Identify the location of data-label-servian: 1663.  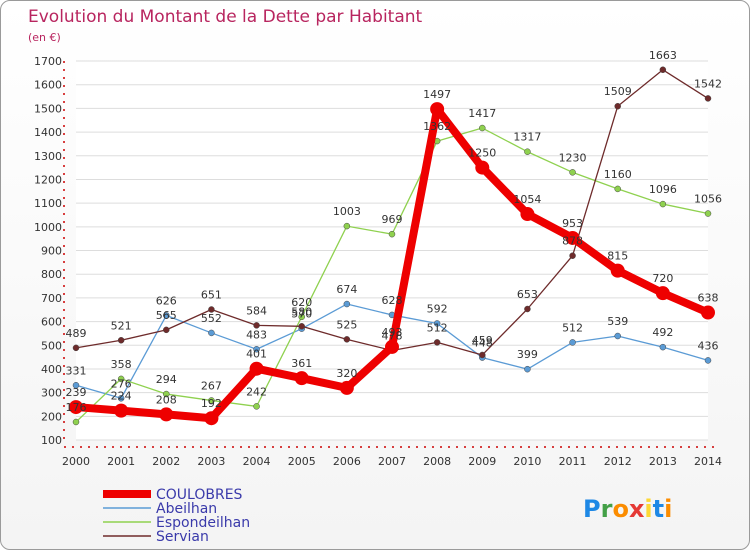
(663, 55).